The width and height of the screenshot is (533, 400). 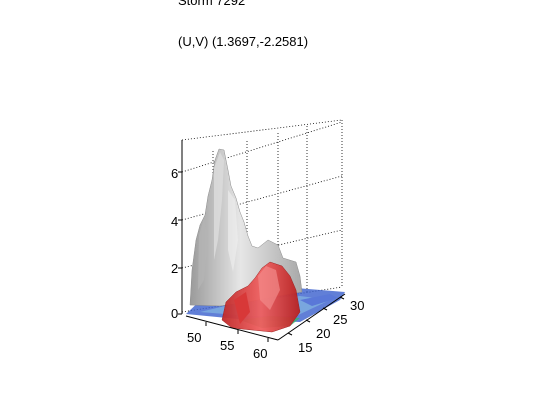 I want to click on front-axes, so click(x=265, y=317).